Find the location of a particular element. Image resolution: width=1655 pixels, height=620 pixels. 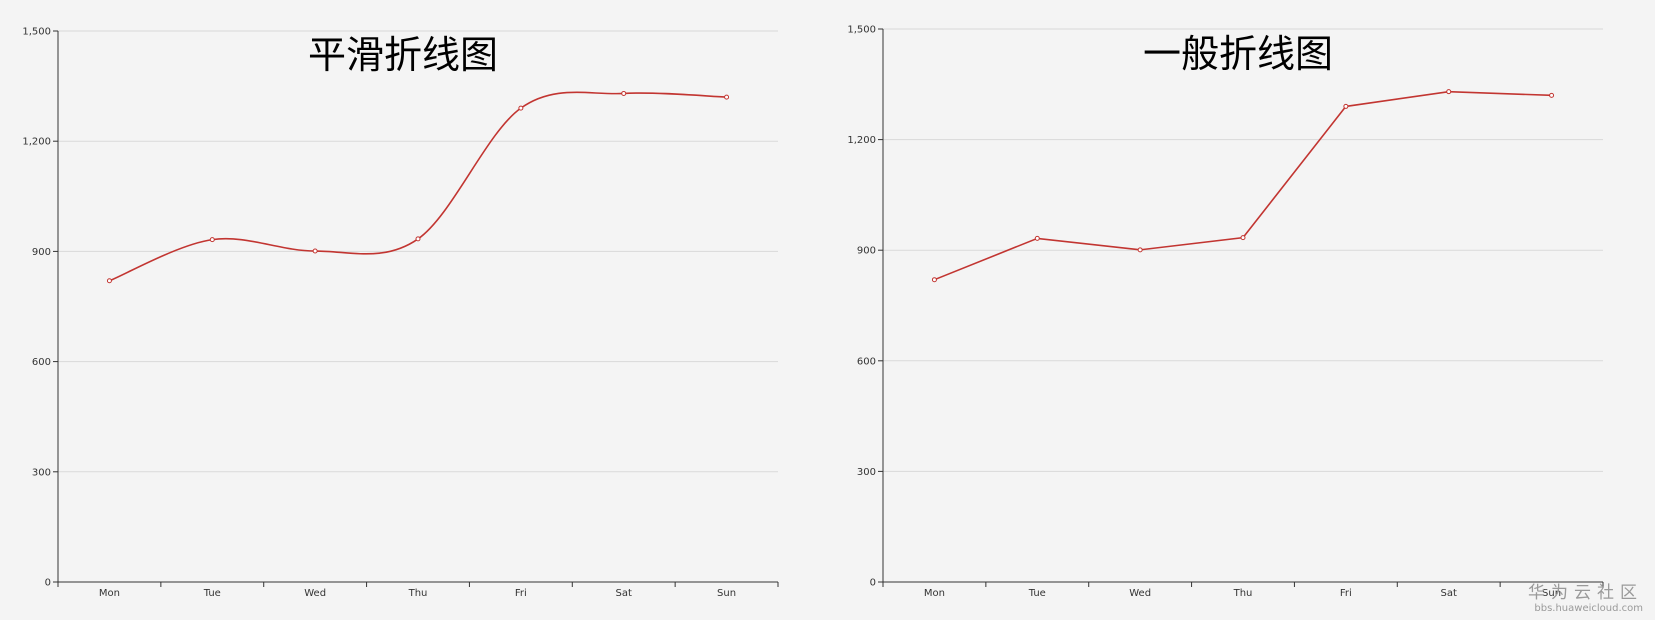

chart-title: 平滑折线图 is located at coordinates (403, 55).